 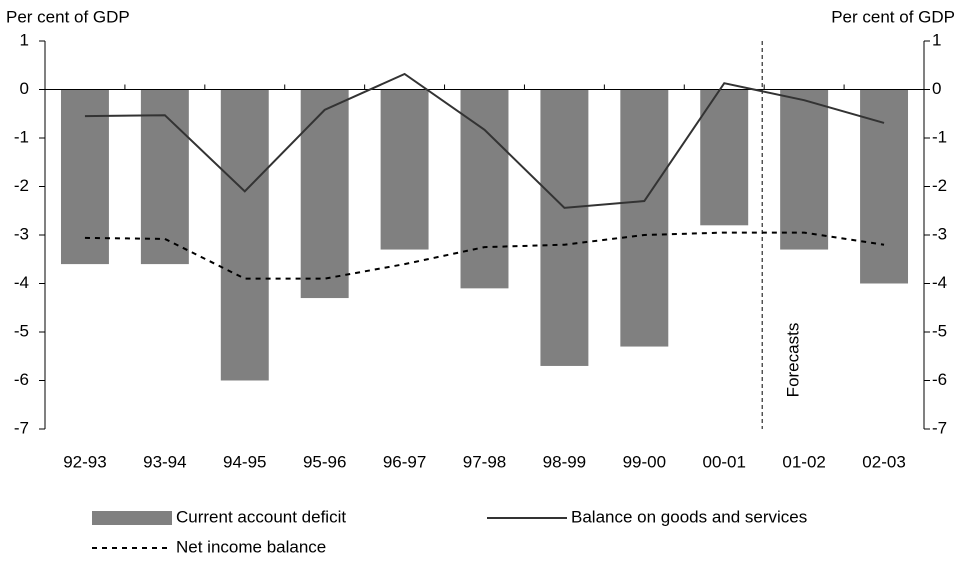 What do you see at coordinates (803, 461) in the screenshot?
I see `x-tick-label: 01-02` at bounding box center [803, 461].